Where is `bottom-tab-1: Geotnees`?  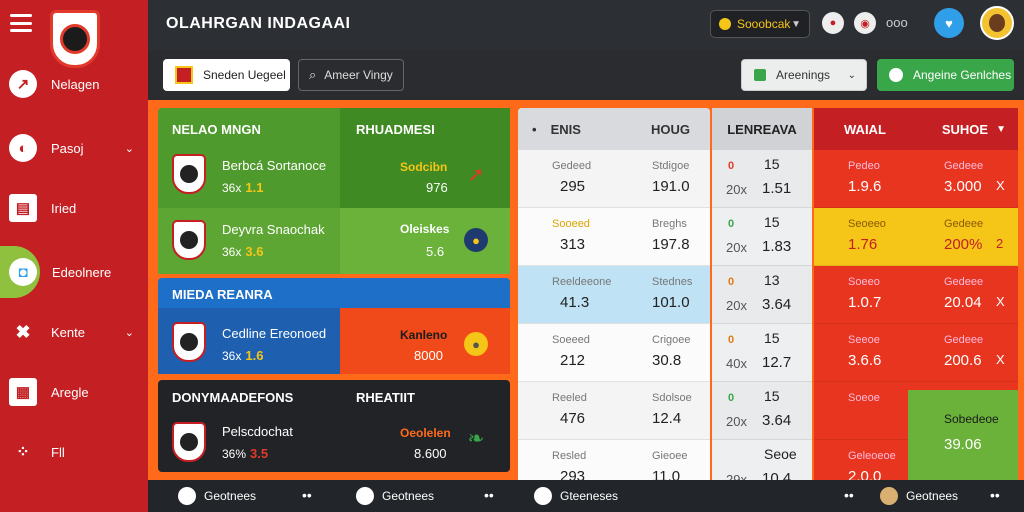
bottom-tab-1: Geotnees is located at coordinates (217, 496).